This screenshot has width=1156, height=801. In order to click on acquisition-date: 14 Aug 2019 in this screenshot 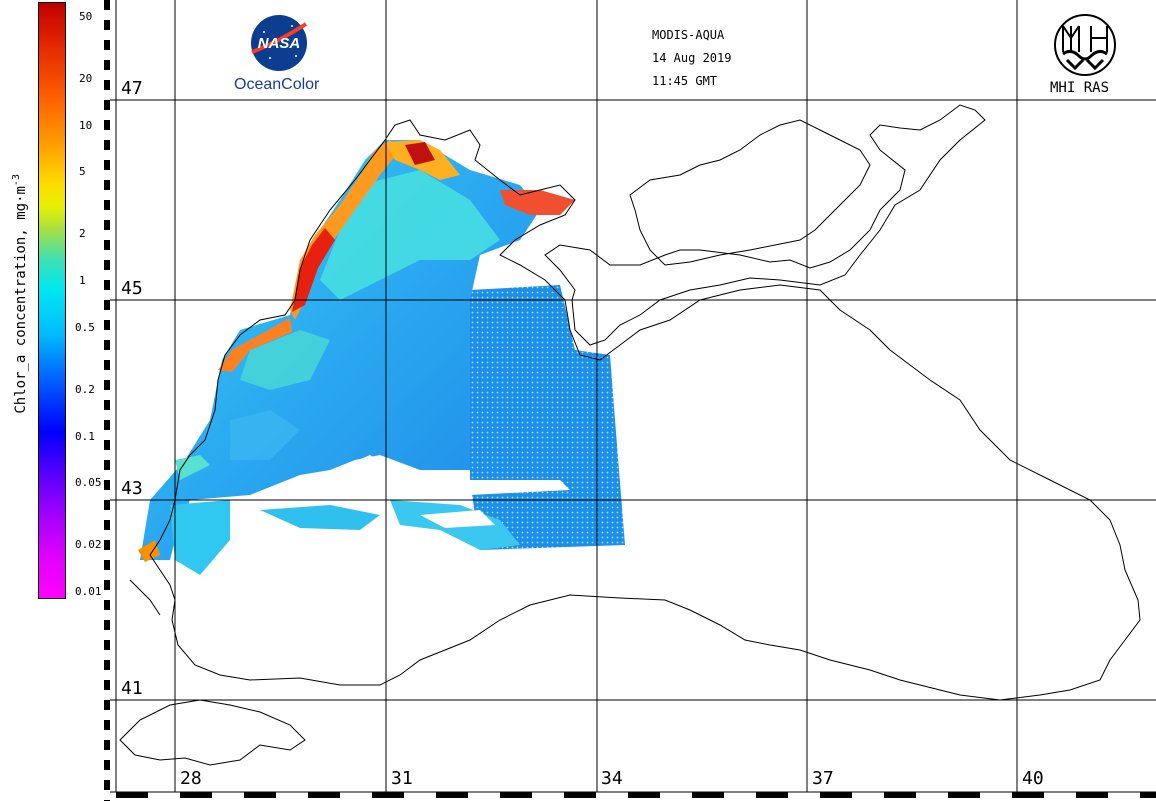, I will do `click(692, 58)`.